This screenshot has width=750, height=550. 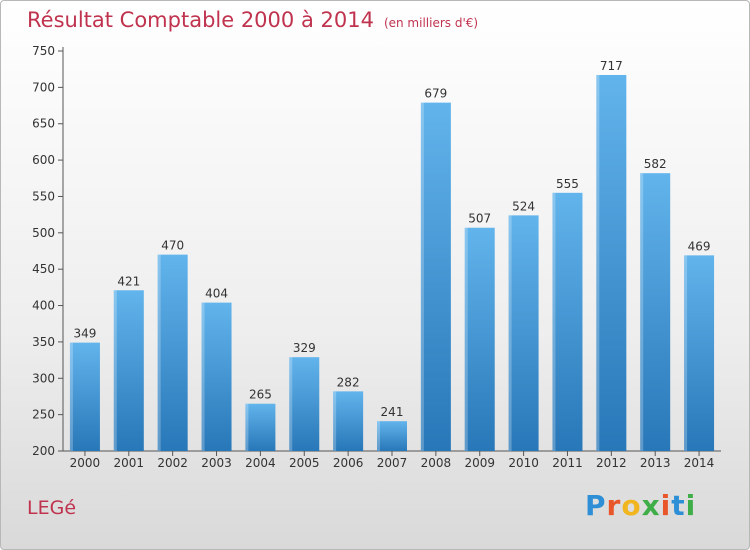 What do you see at coordinates (392, 436) in the screenshot?
I see `bar-2007` at bounding box center [392, 436].